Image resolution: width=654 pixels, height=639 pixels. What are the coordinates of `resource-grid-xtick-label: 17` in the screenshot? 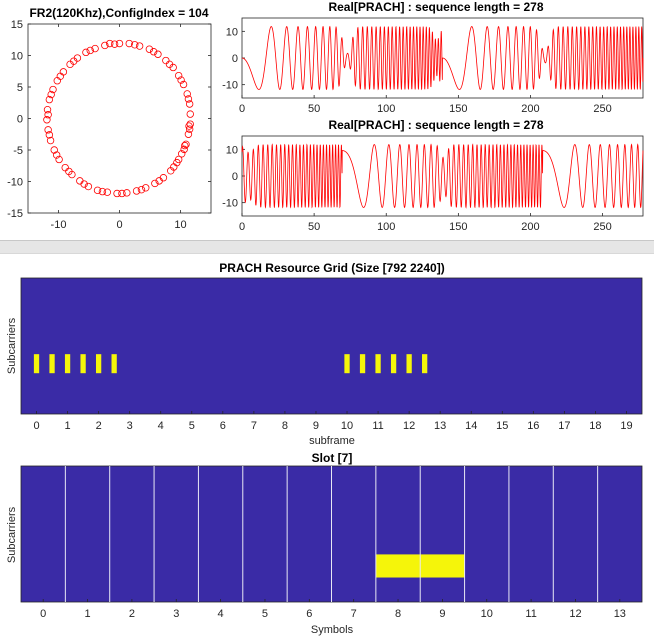 It's located at (564, 426).